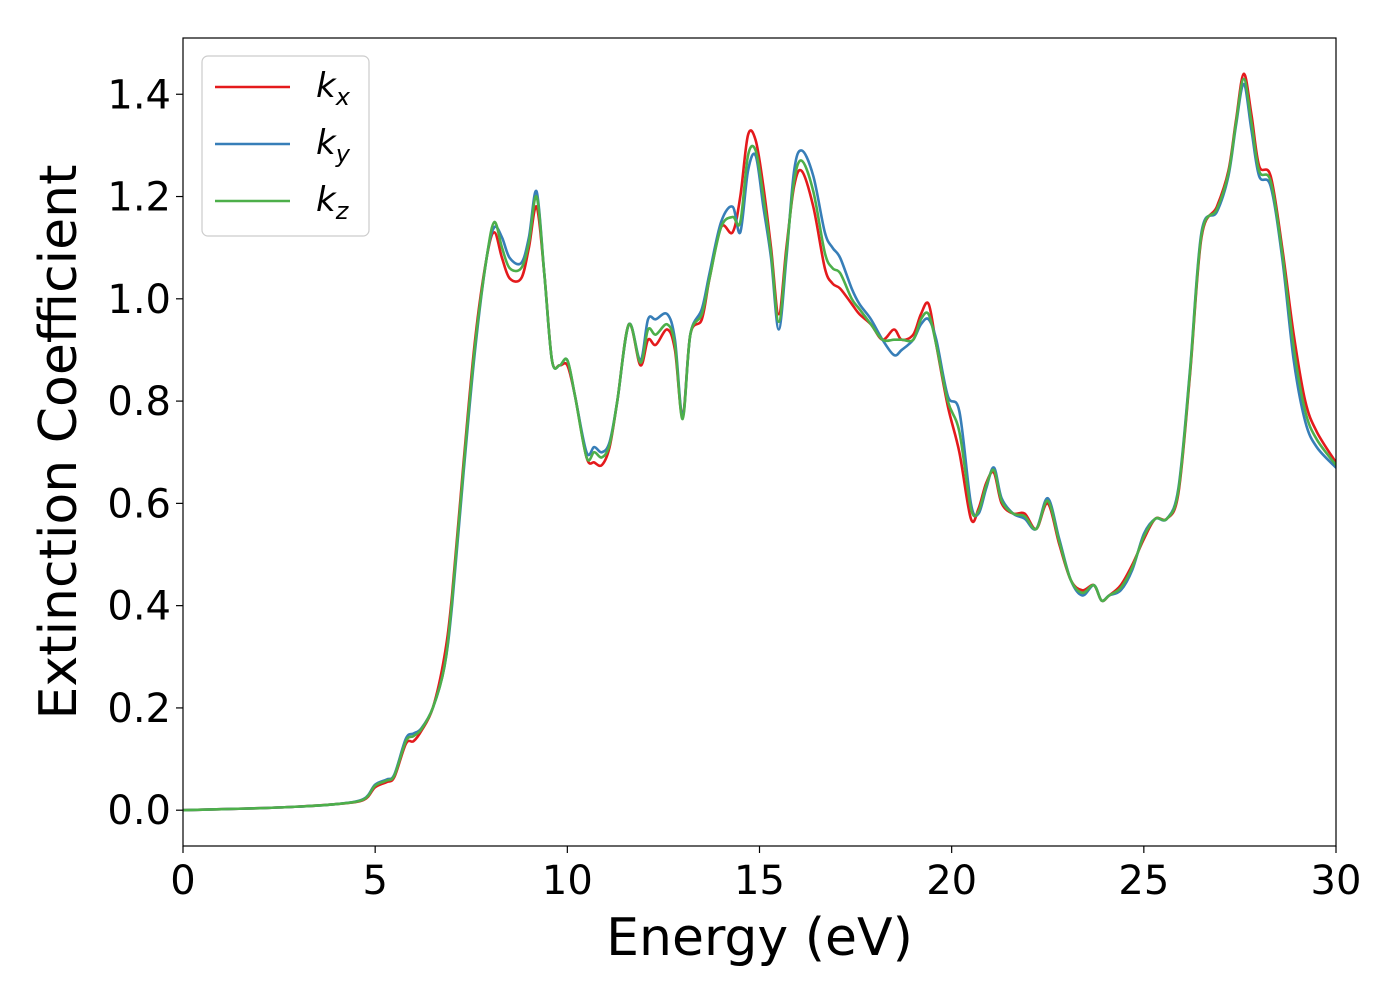 This screenshot has height=1000, width=1400. I want to click on x-tick-label: 5, so click(374, 881).